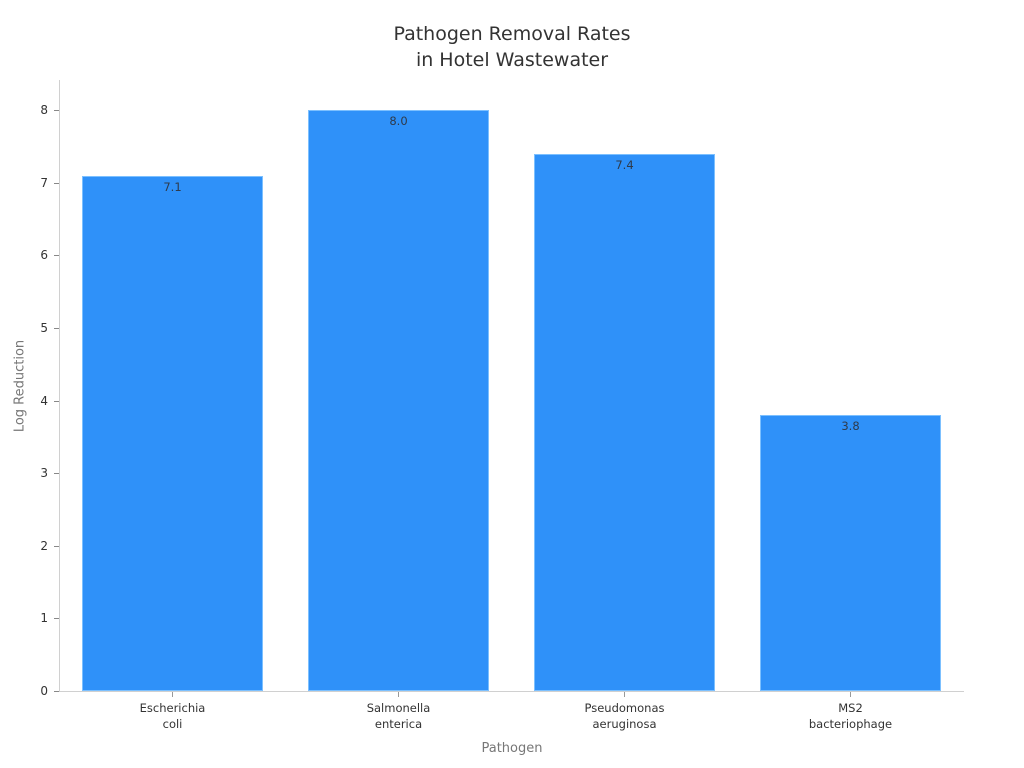  Describe the element at coordinates (850, 724) in the screenshot. I see `x-tick-label-line-2: bacteriophage` at that location.